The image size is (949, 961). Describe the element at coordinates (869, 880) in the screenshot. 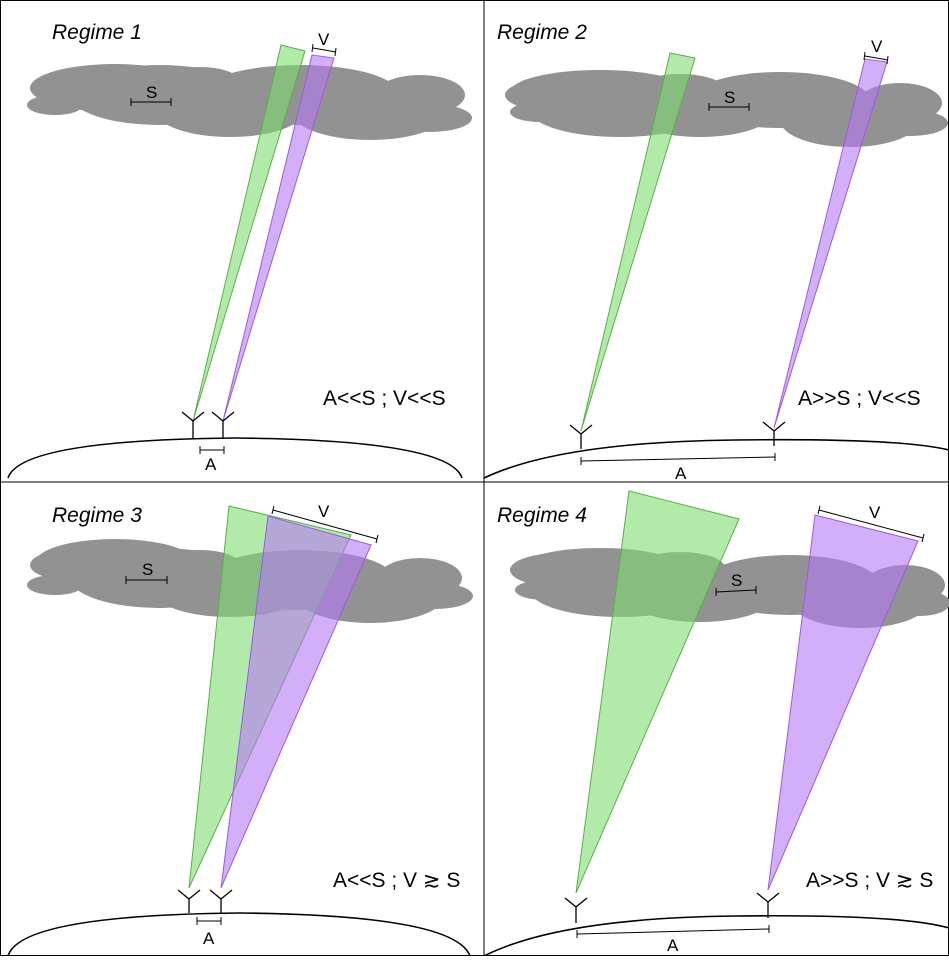

I see `condition-label: A>>S ; V ≳ S` at that location.